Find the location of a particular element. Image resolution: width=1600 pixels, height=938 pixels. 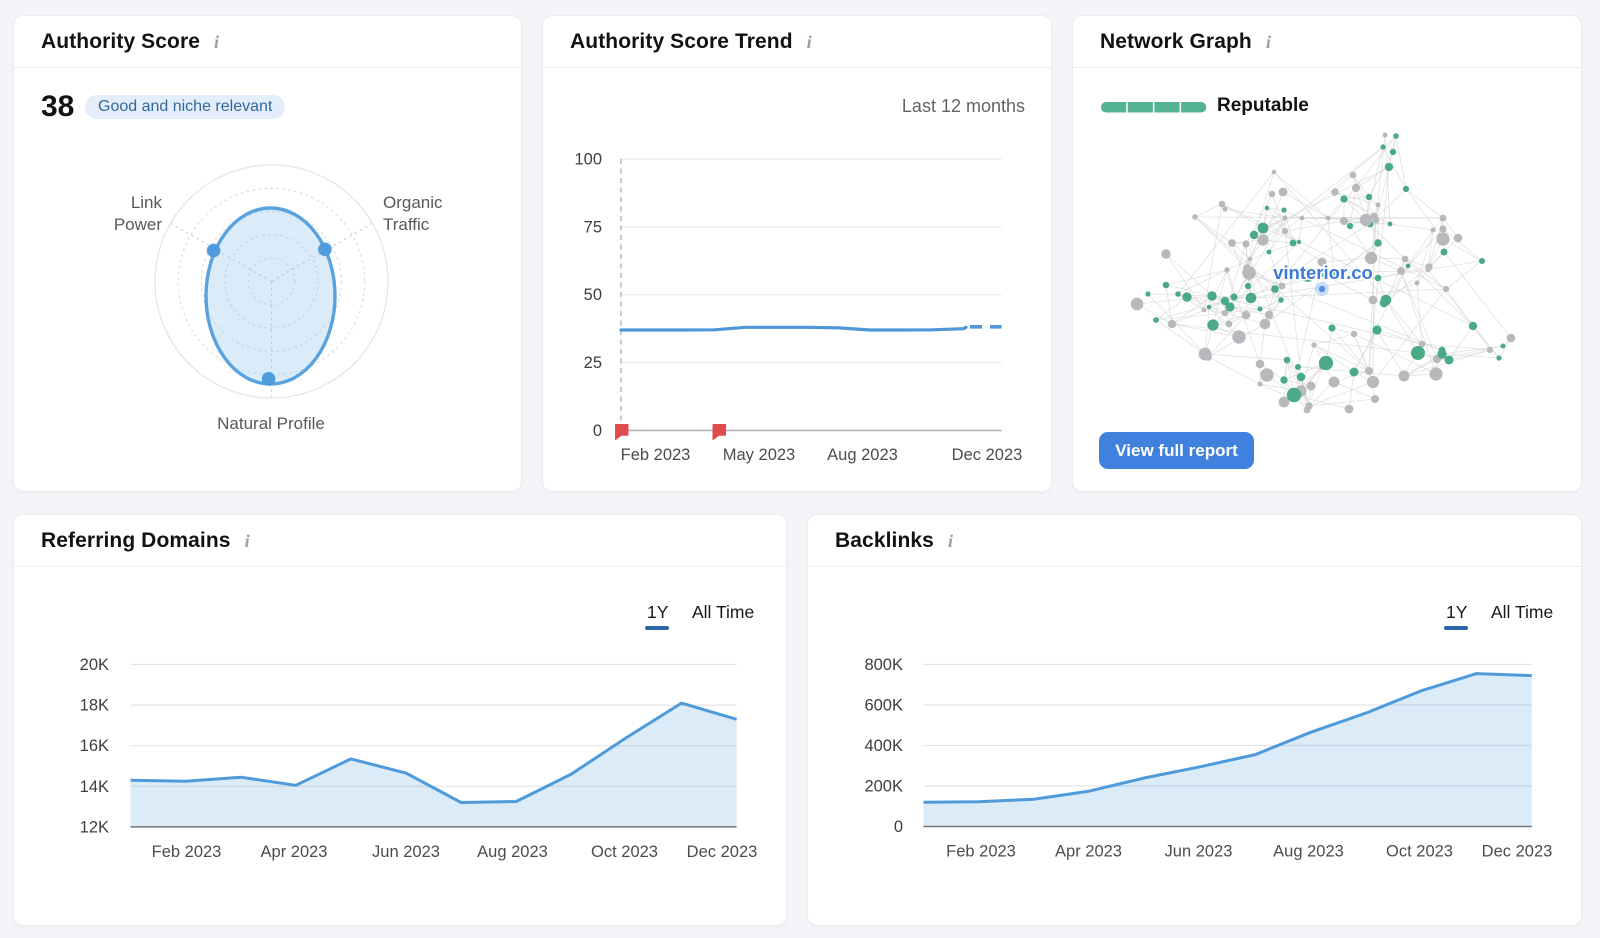

svg-text: 25 is located at coordinates (593, 363).